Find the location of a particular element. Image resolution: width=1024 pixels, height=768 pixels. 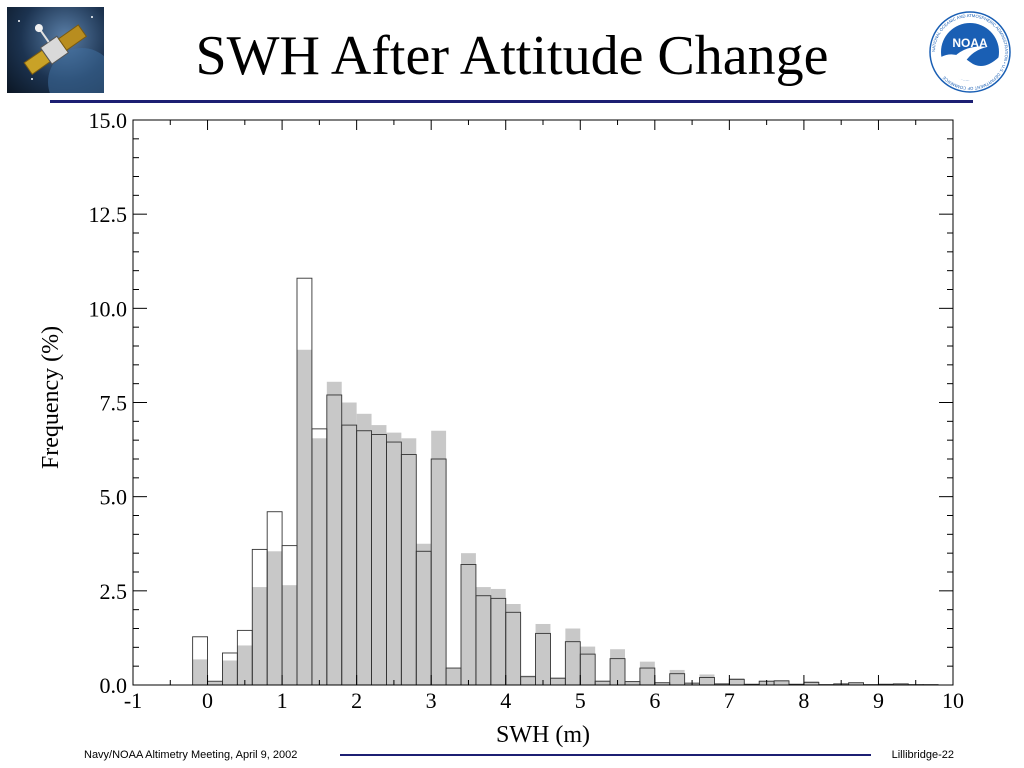

y-tick-label: 5.0 is located at coordinates (114, 497).